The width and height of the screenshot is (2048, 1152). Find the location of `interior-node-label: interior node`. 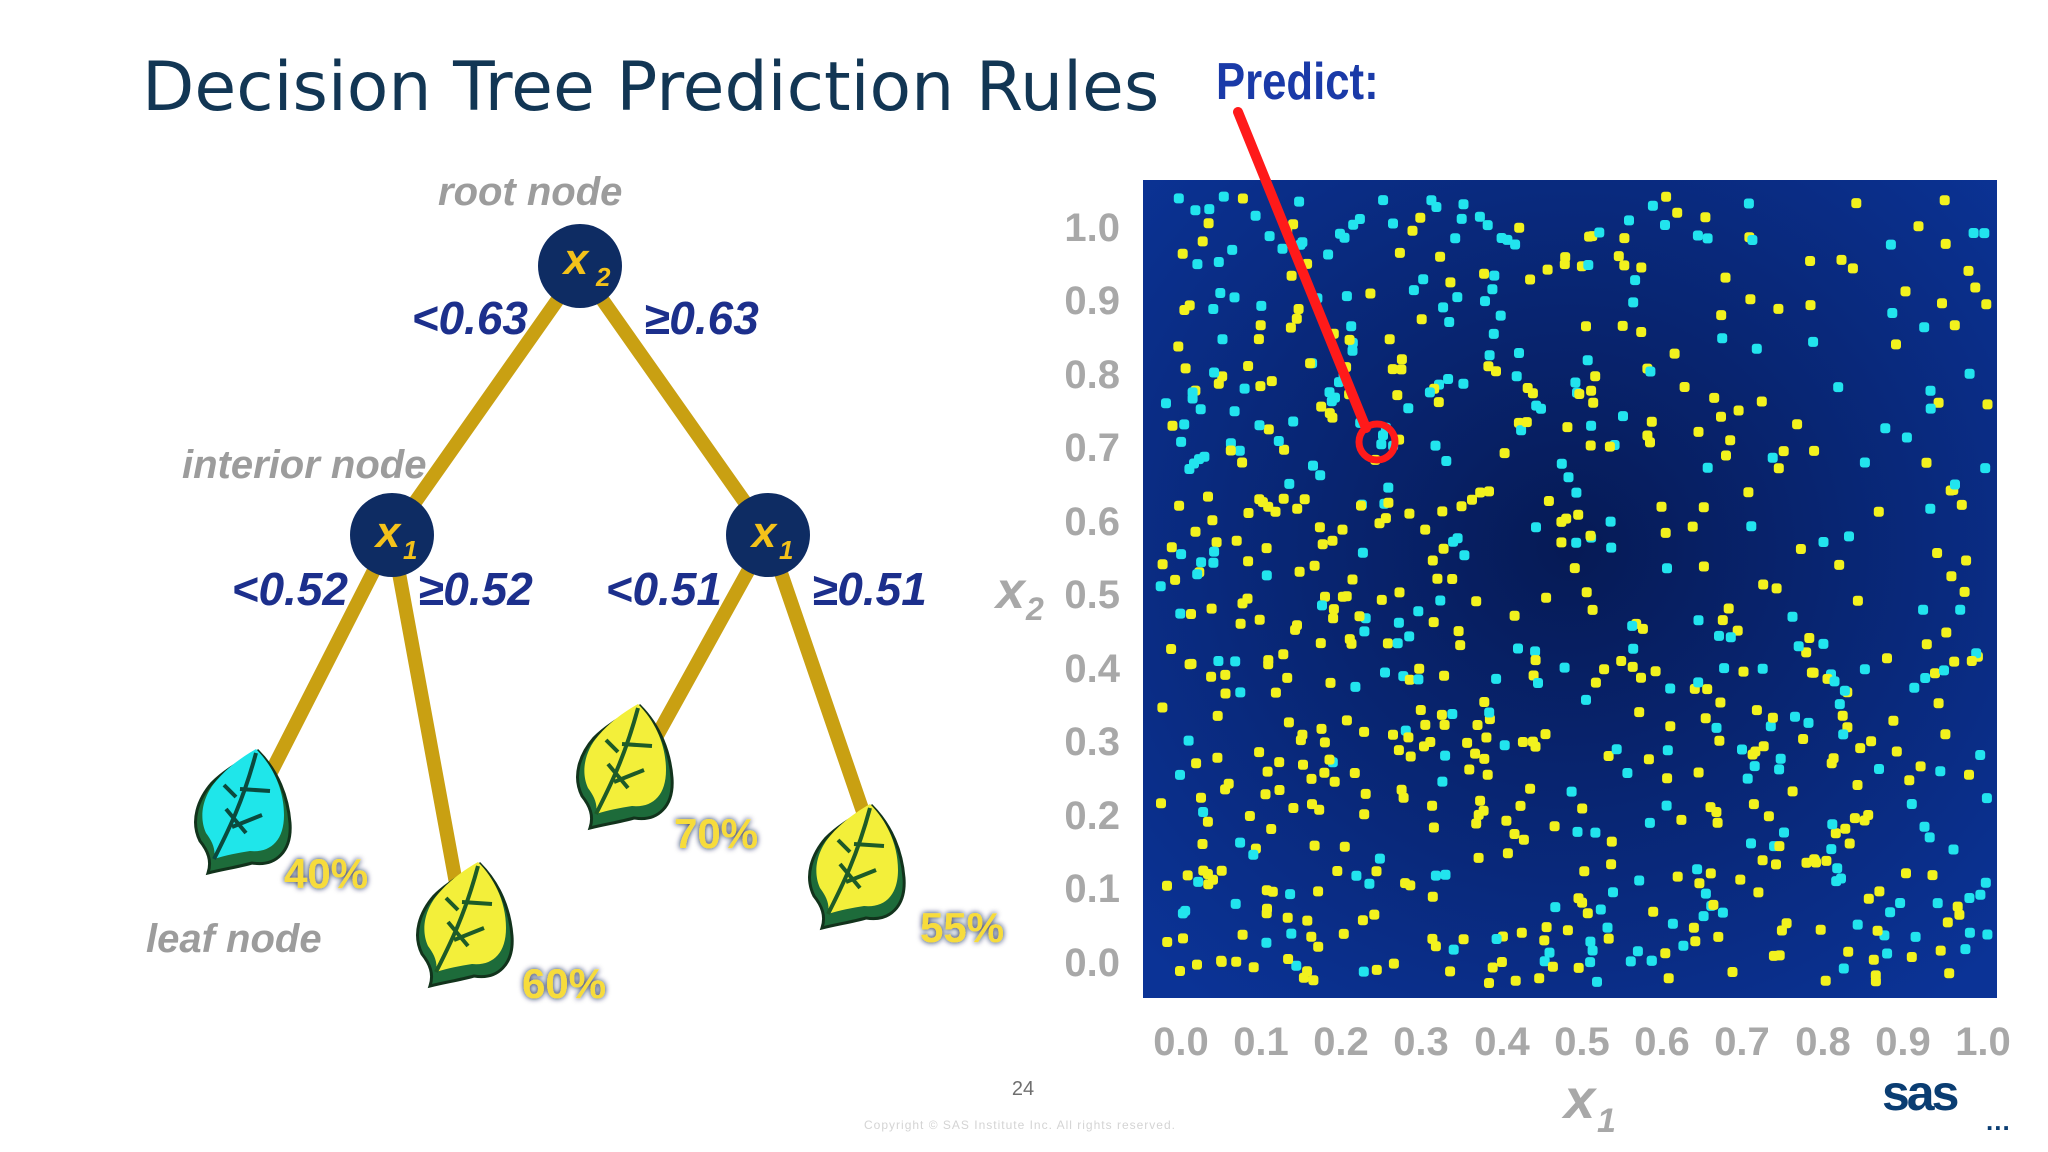

interior-node-label: interior node is located at coordinates (304, 465).